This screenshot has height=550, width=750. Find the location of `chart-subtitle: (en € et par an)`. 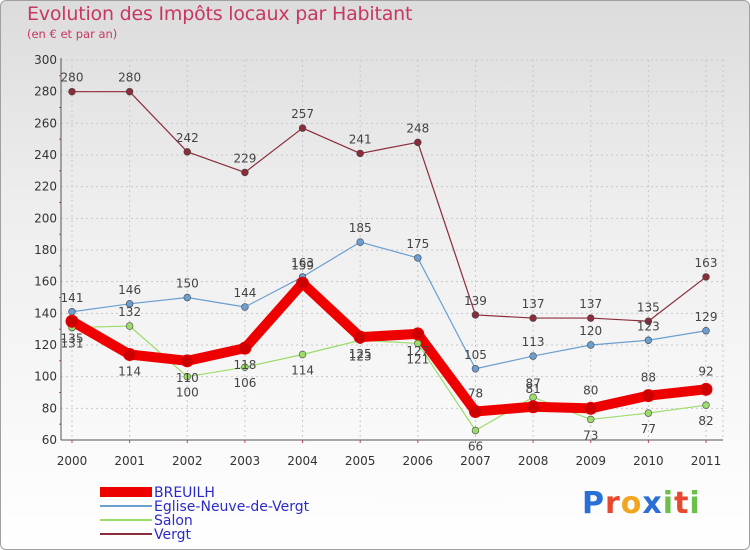

chart-subtitle: (en € et par an) is located at coordinates (72, 34).